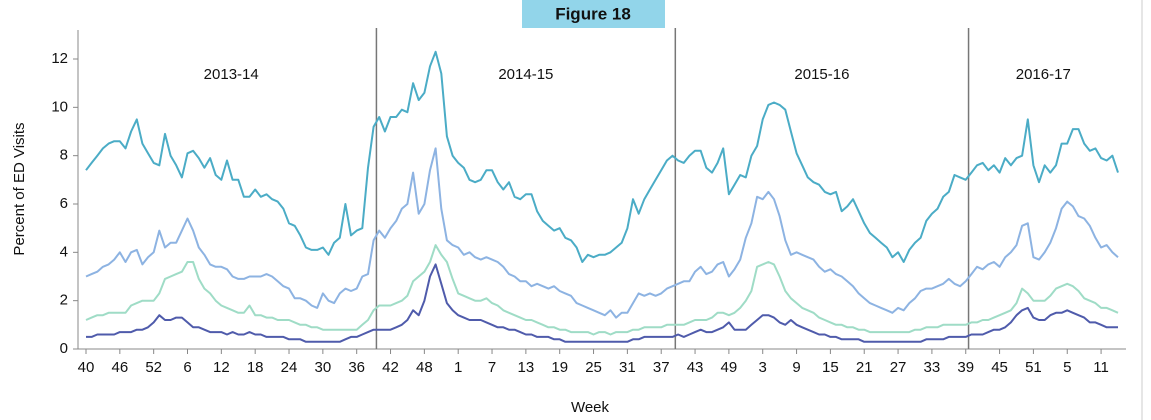 This screenshot has width=1151, height=420. Describe the element at coordinates (661, 367) in the screenshot. I see `x-tick-label: 37` at that location.